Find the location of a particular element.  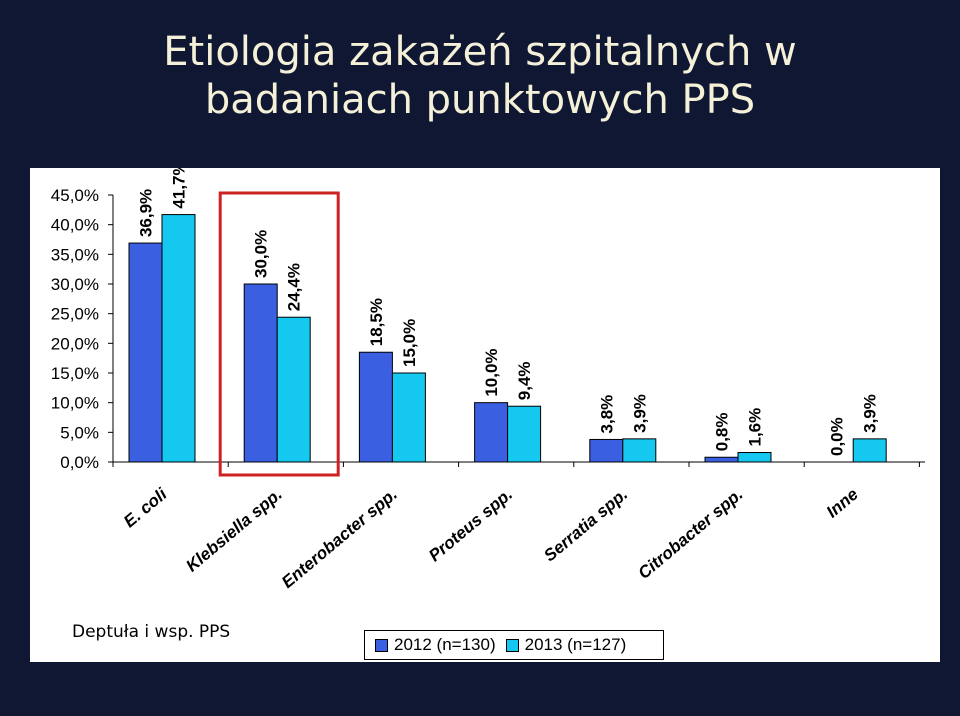

y-tick-label: 20,0% is located at coordinates (75, 343).